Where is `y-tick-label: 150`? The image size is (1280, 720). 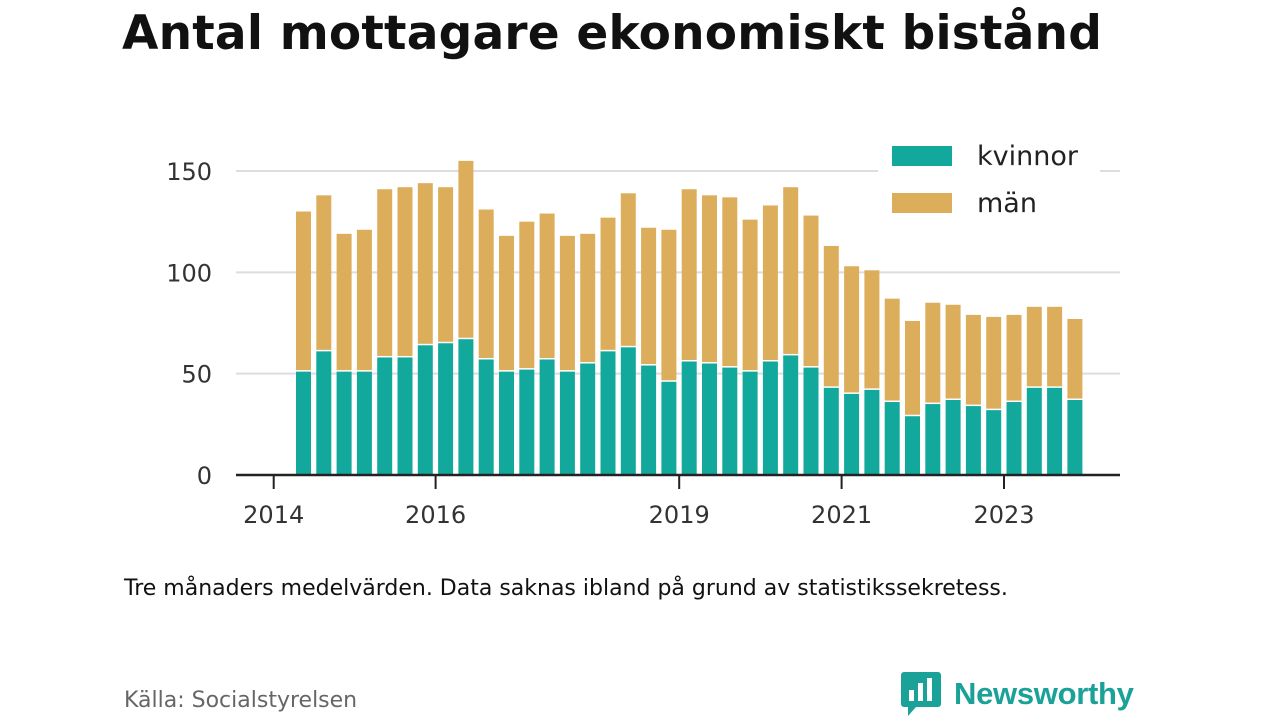
y-tick-label: 150 is located at coordinates (189, 172).